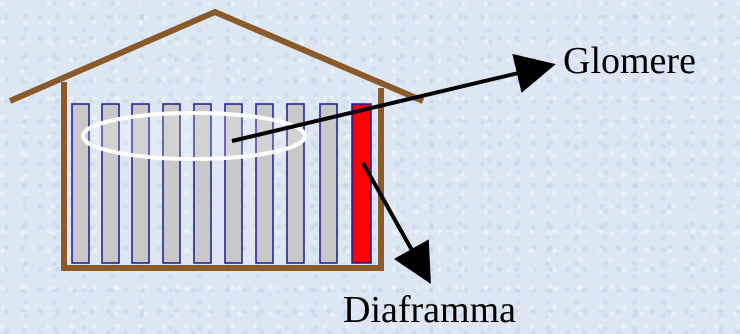 This screenshot has width=740, height=334. I want to click on diaframma-label: Diaframma, so click(430, 310).